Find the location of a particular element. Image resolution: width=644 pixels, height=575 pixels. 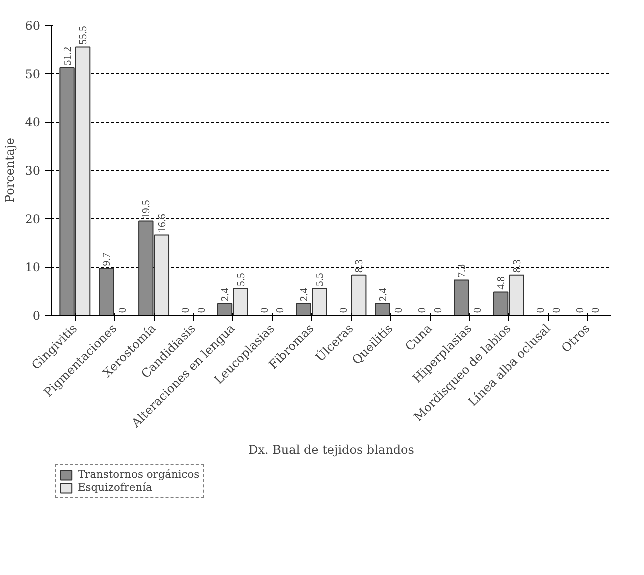

y-tick-label: 40 is located at coordinates (33, 123).